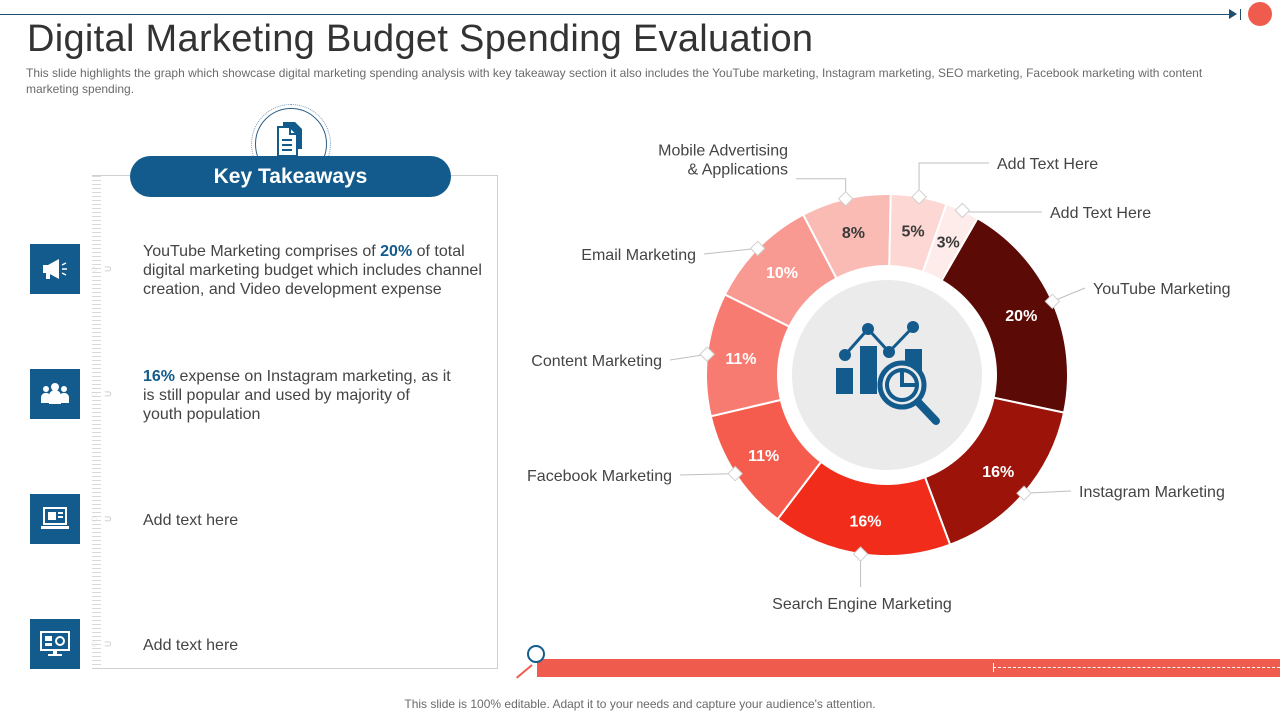 The width and height of the screenshot is (1280, 720). I want to click on slice-category-label: Search Engine Marketing, so click(862, 604).